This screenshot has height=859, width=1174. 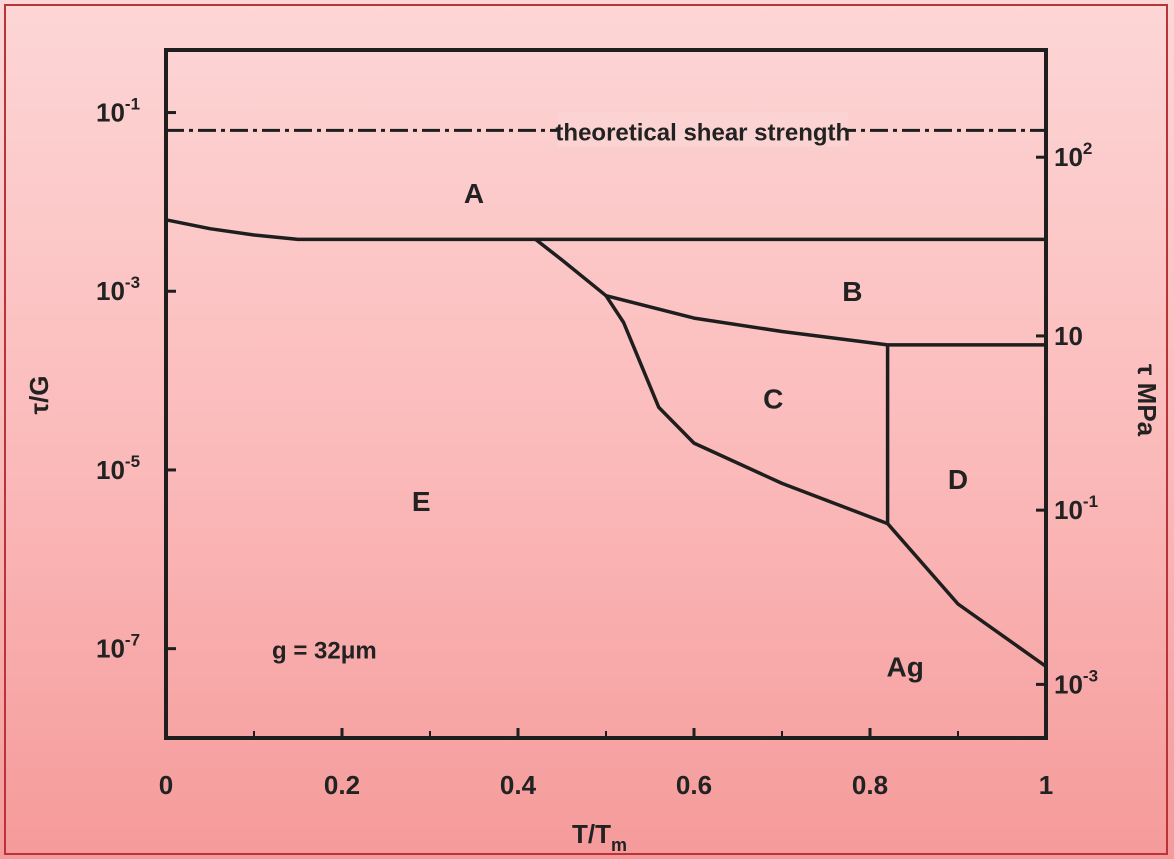 What do you see at coordinates (1073, 155) in the screenshot?
I see `right-tick-label-0: 10²` at bounding box center [1073, 155].